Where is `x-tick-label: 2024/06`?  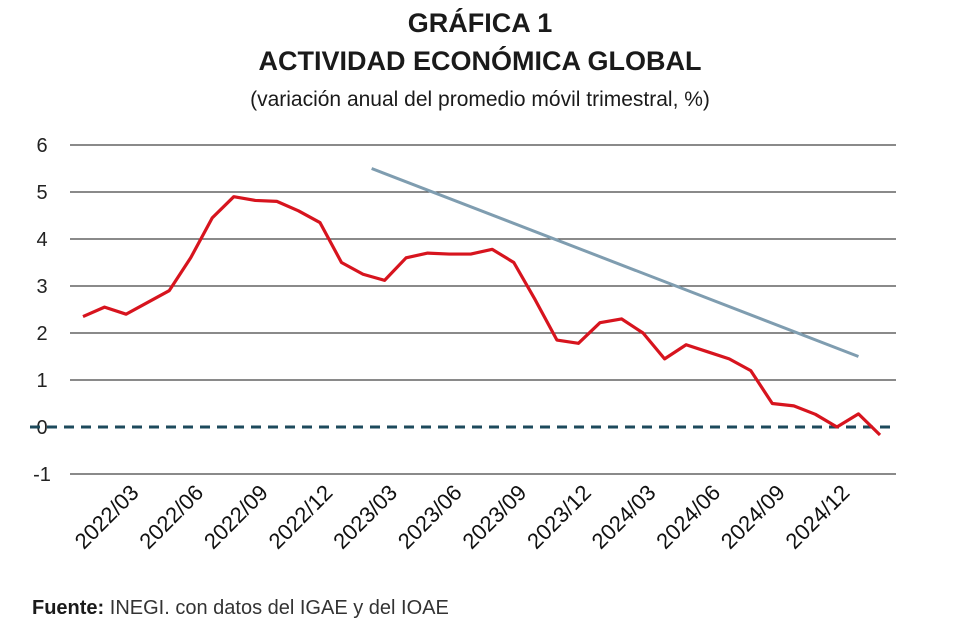 x-tick-label: 2024/06 is located at coordinates (688, 517).